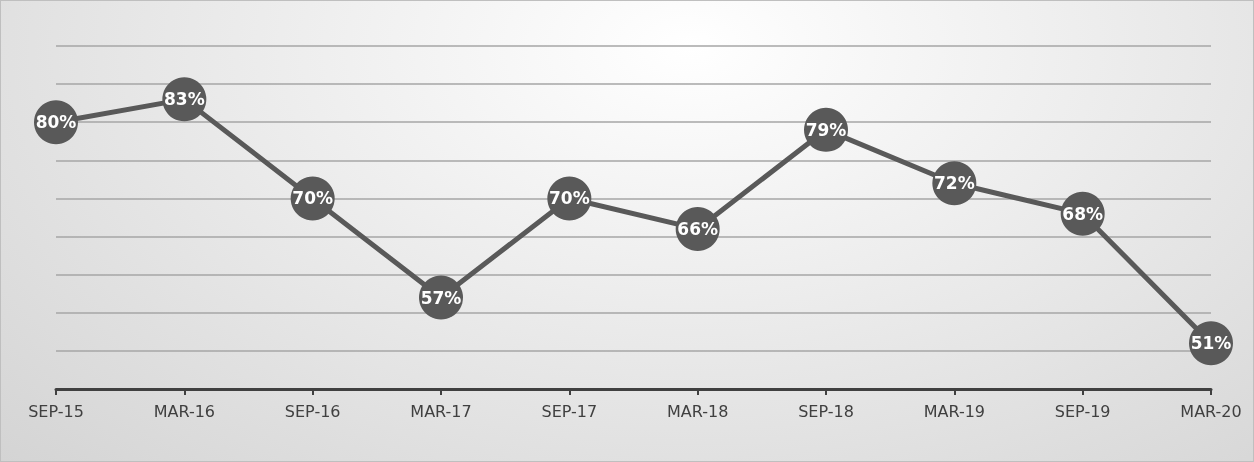 The image size is (1254, 462). I want to click on data-label: 68%, so click(1083, 213).